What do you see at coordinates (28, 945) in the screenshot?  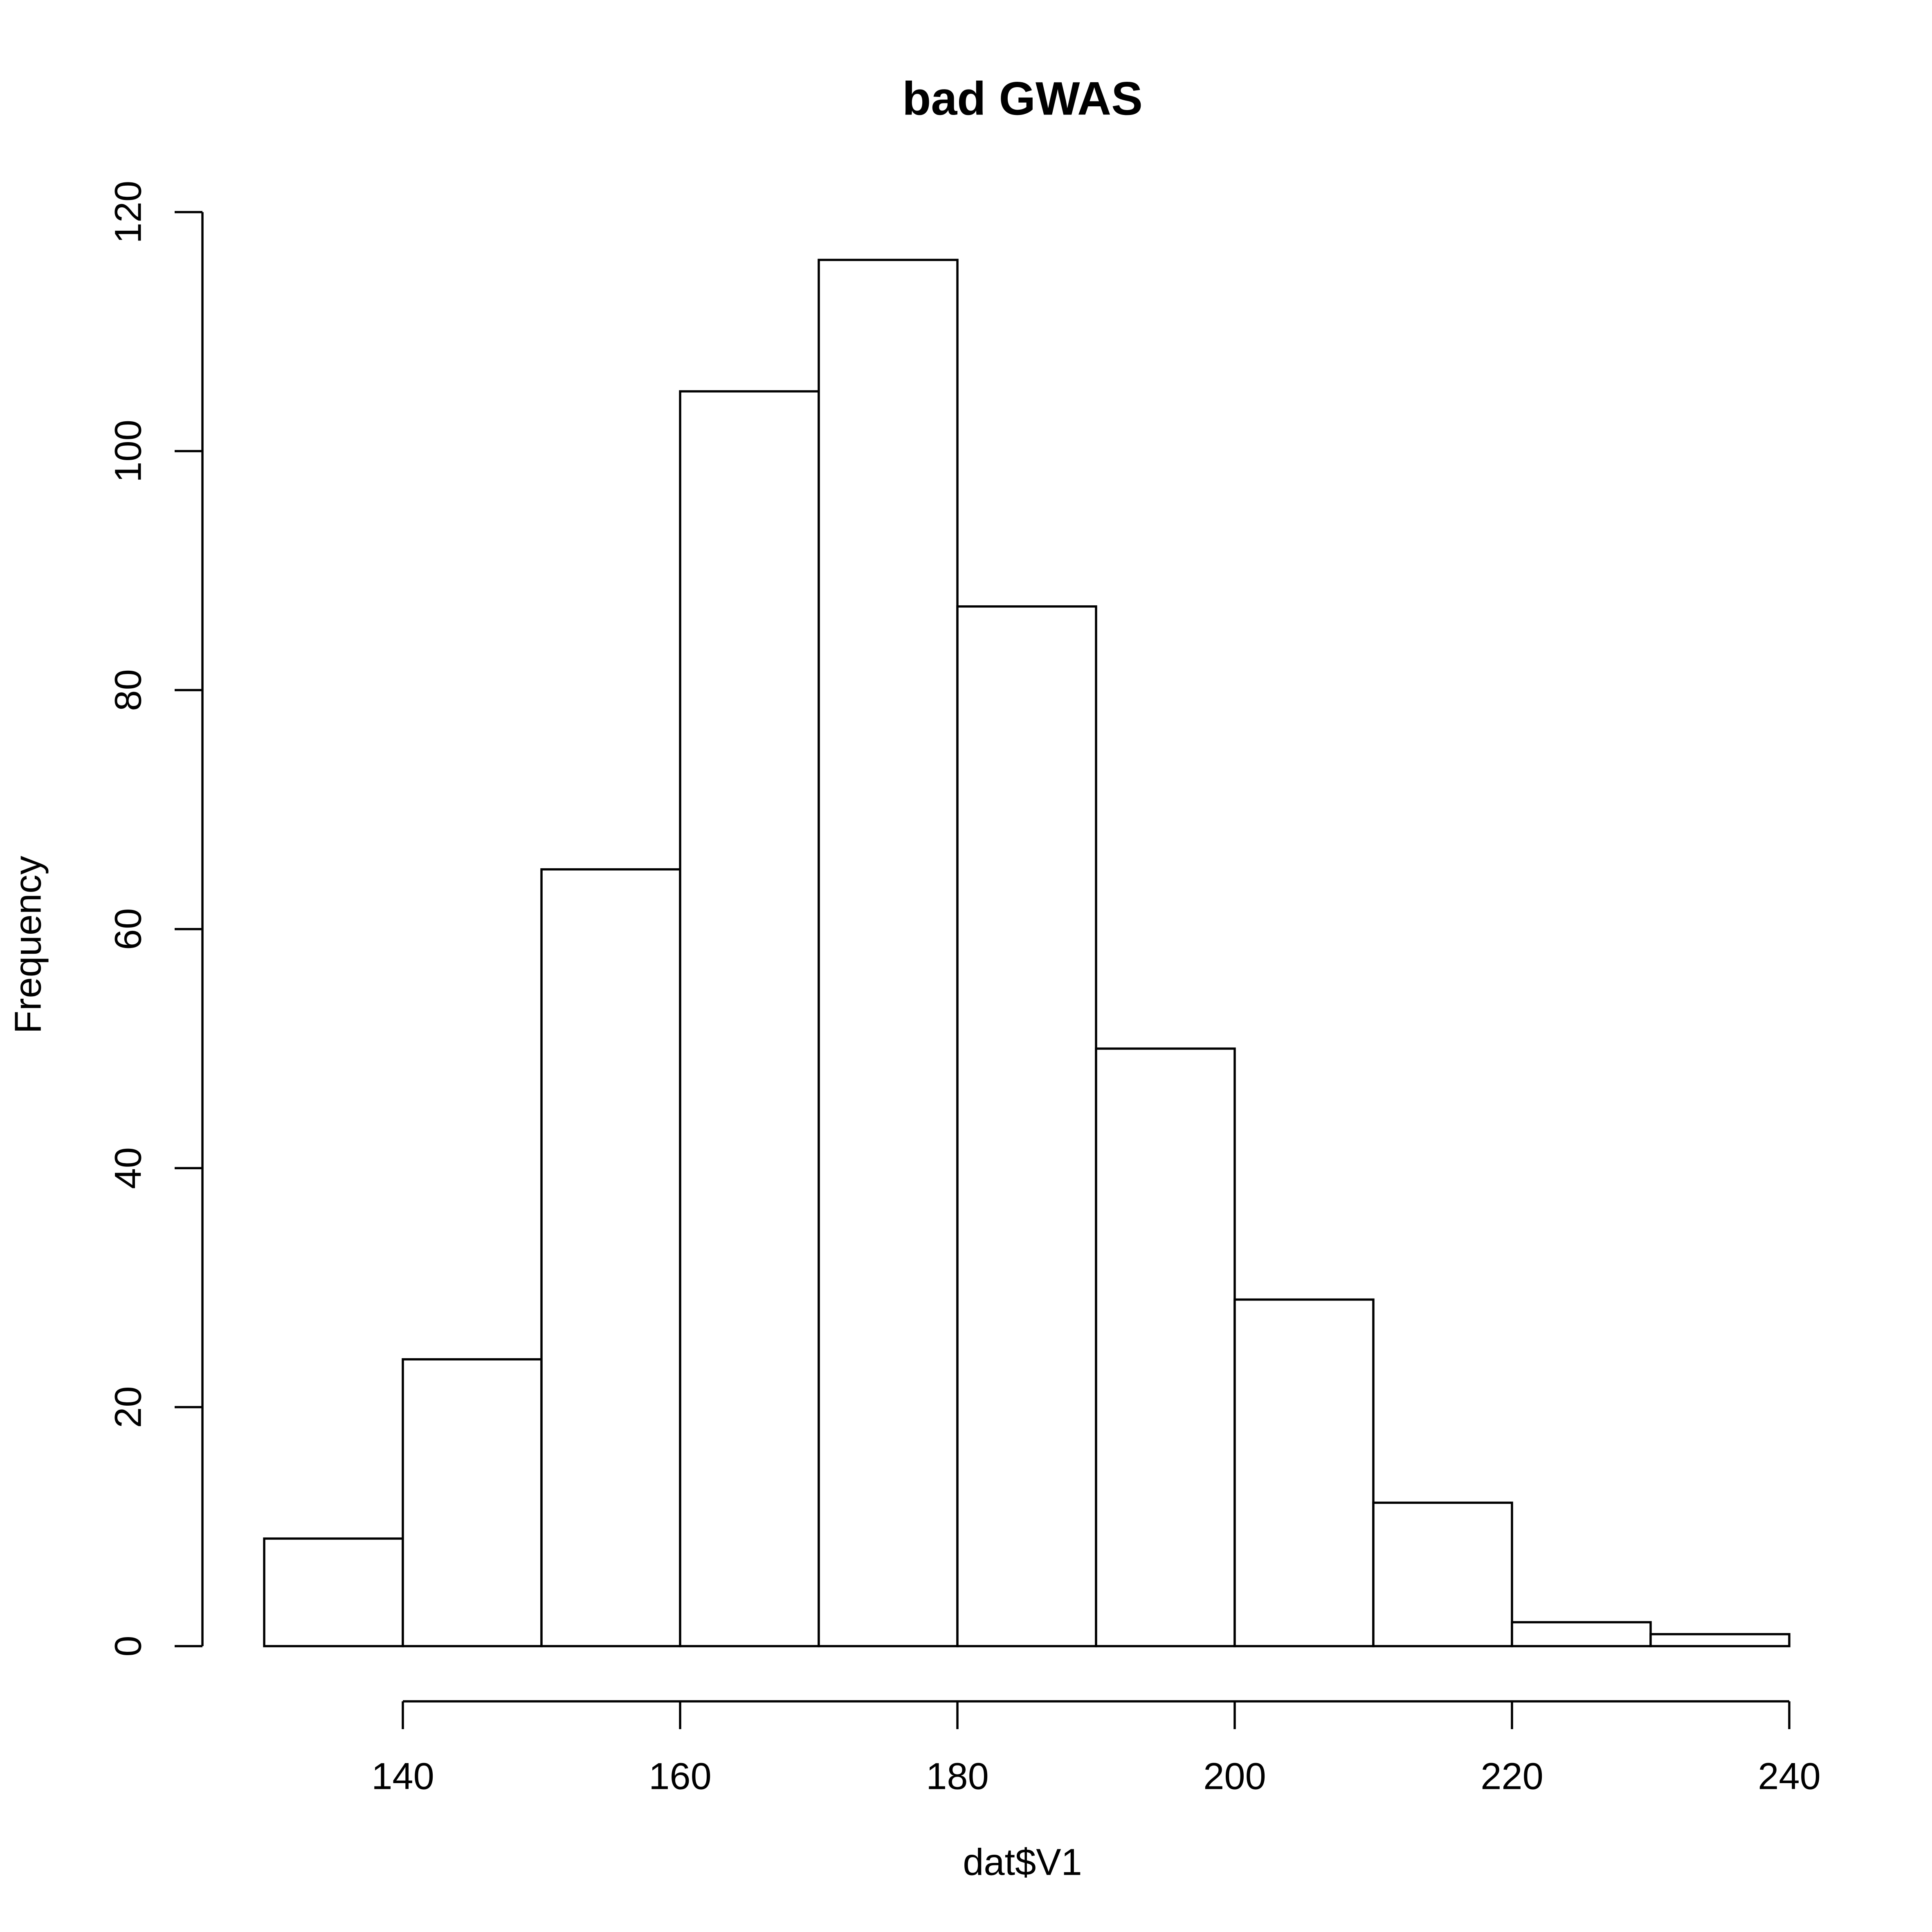 I see `y-axis-label: Frequency` at bounding box center [28, 945].